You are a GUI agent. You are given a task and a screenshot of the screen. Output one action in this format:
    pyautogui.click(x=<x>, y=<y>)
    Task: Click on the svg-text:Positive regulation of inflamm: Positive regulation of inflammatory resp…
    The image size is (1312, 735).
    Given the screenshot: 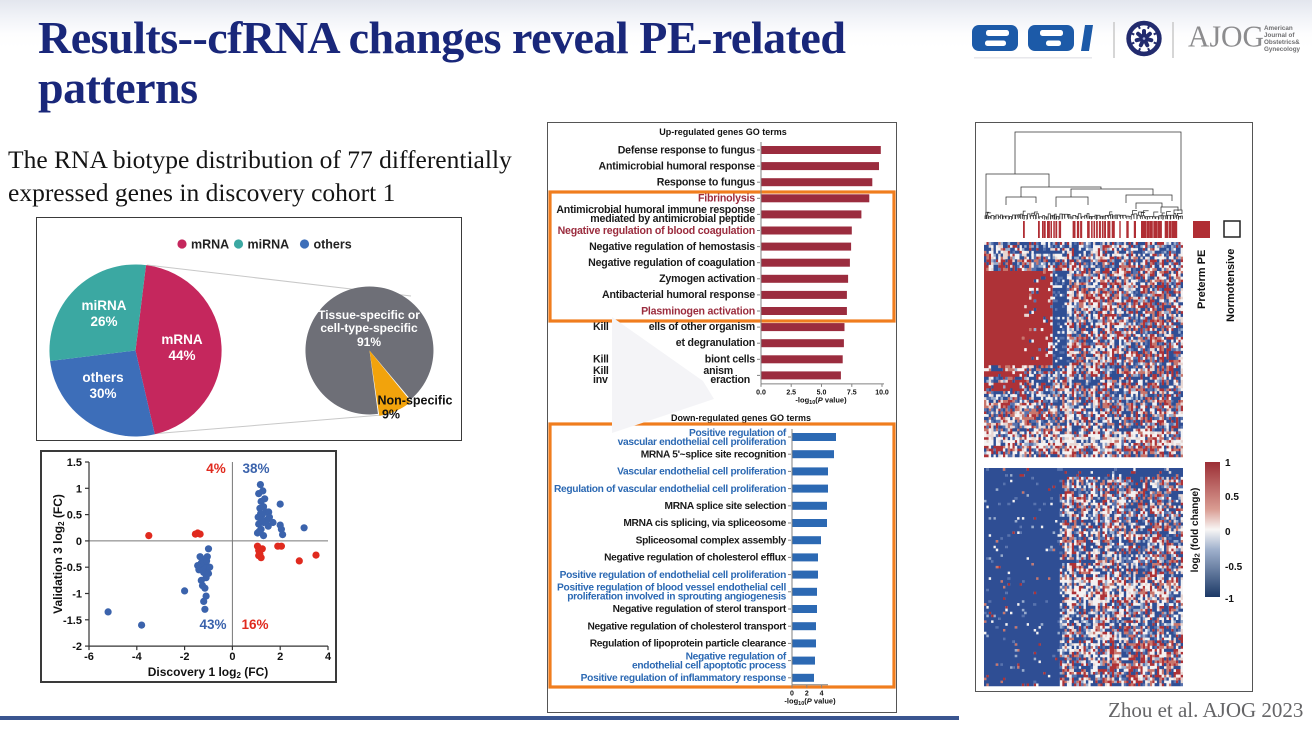 What is the action you would take?
    pyautogui.click(x=684, y=678)
    